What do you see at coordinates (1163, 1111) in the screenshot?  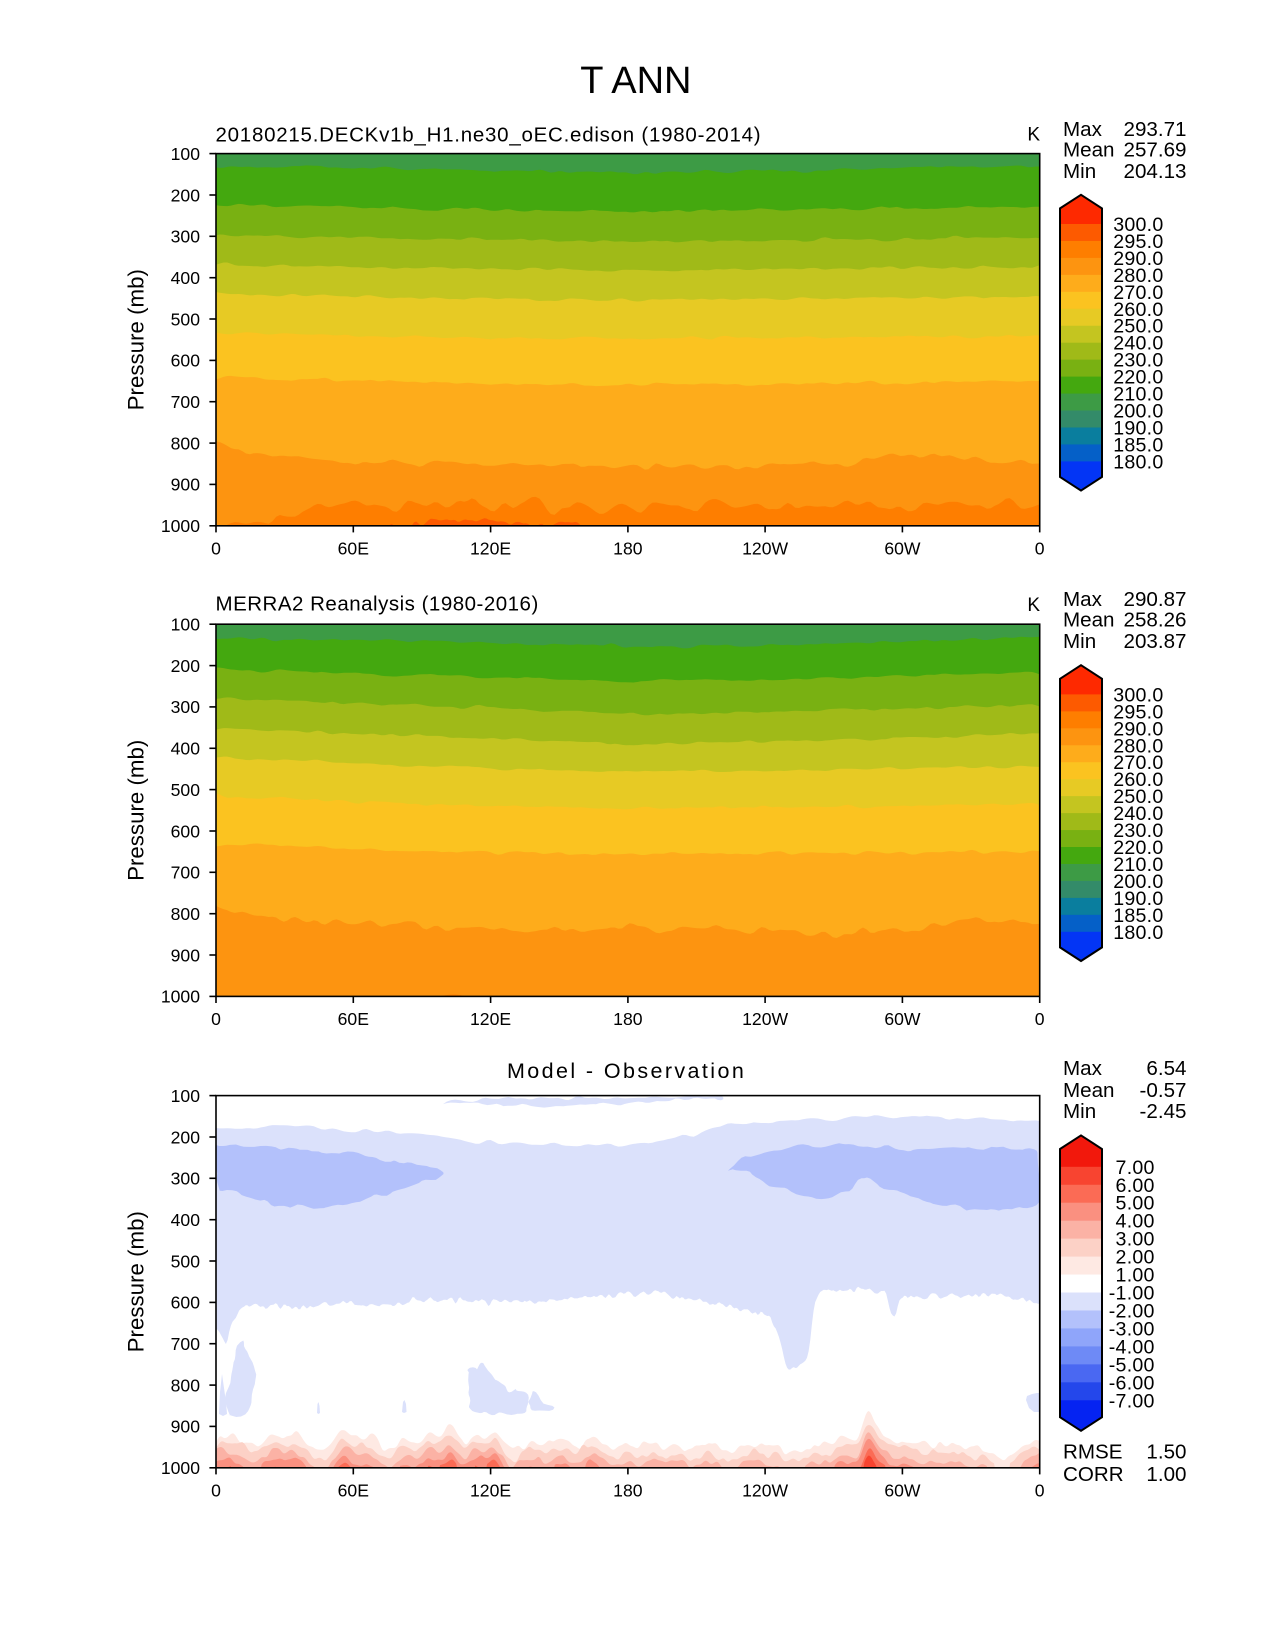 I see `svg-text: -2.45` at bounding box center [1163, 1111].